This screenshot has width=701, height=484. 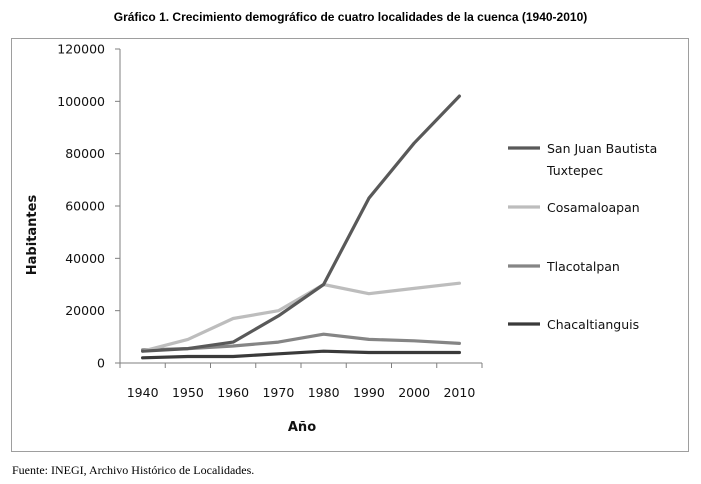 I want to click on y-tick-label: 20000, so click(x=85, y=310).